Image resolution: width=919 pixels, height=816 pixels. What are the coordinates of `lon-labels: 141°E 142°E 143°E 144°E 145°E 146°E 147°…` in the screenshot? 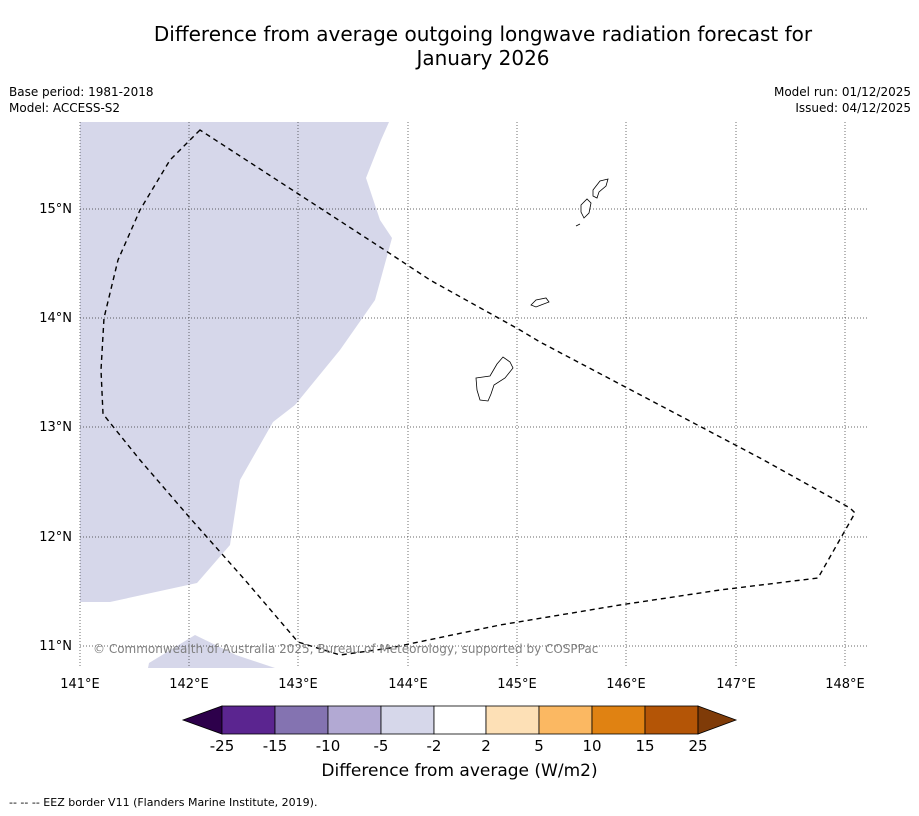 It's located at (462, 684).